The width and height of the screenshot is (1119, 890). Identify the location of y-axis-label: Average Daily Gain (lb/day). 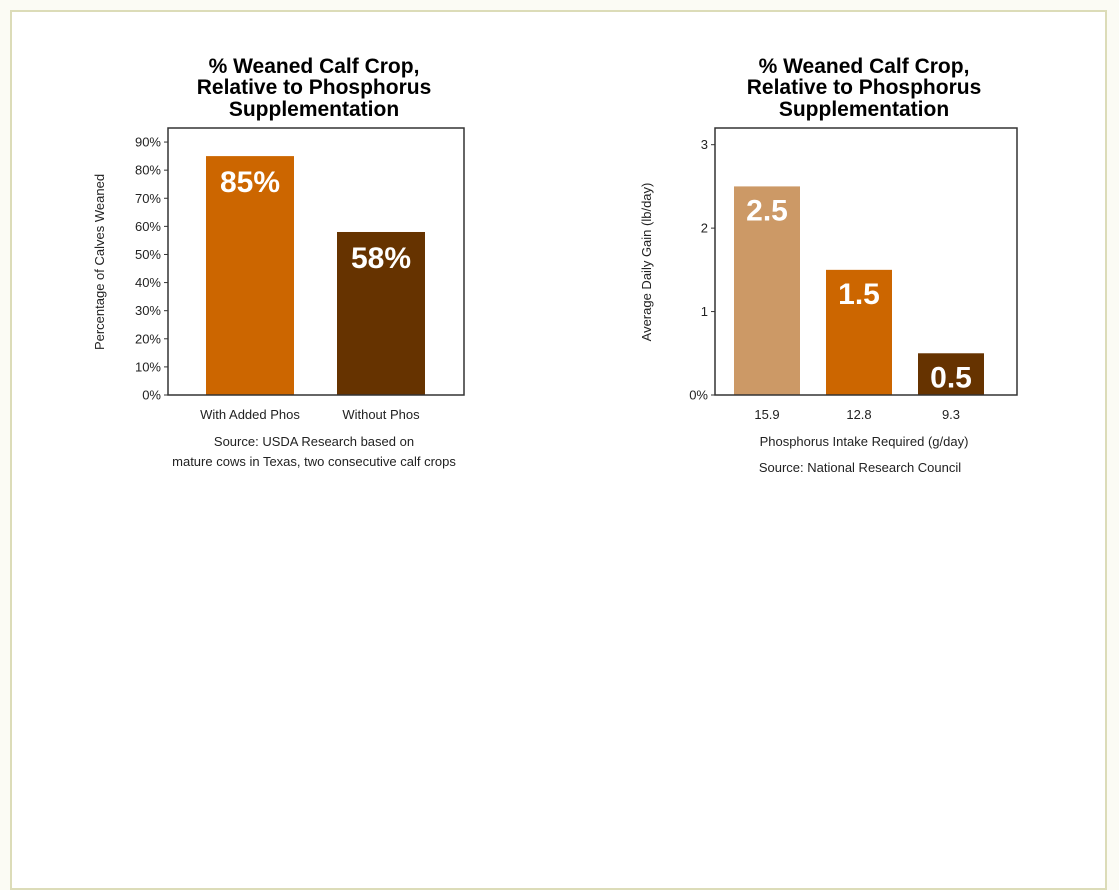
(646, 262).